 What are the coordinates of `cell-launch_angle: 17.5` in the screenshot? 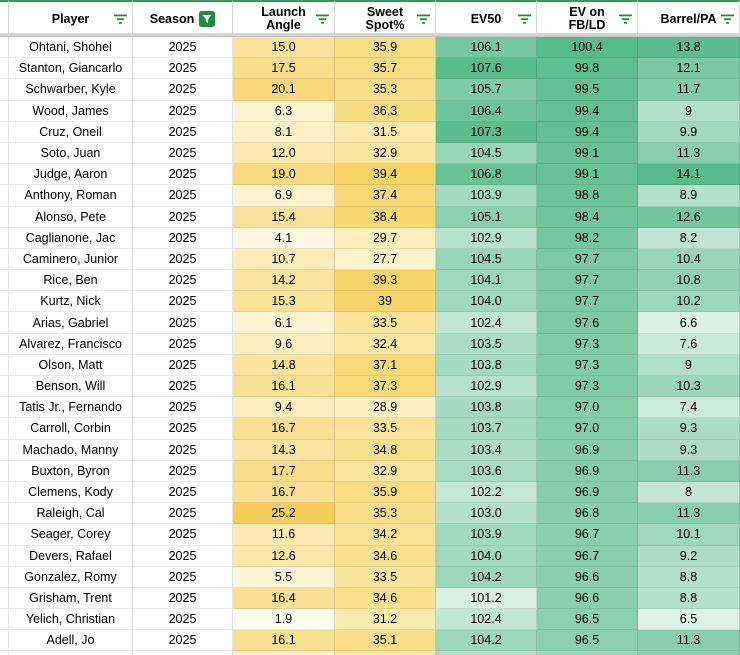 It's located at (284, 69).